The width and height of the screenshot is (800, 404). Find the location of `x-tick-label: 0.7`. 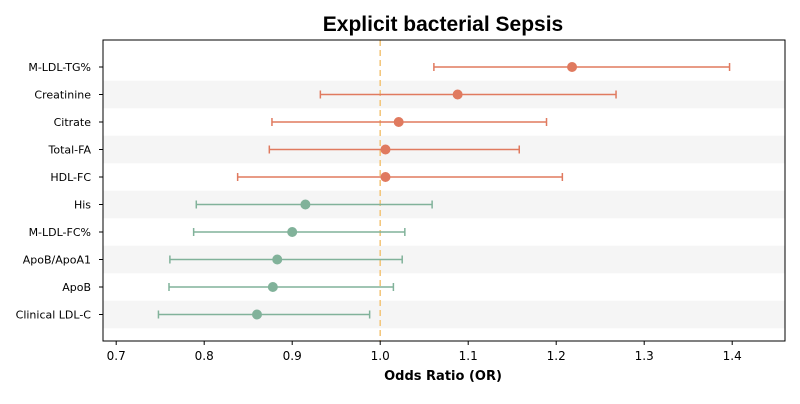

x-tick-label: 0.7 is located at coordinates (116, 356).